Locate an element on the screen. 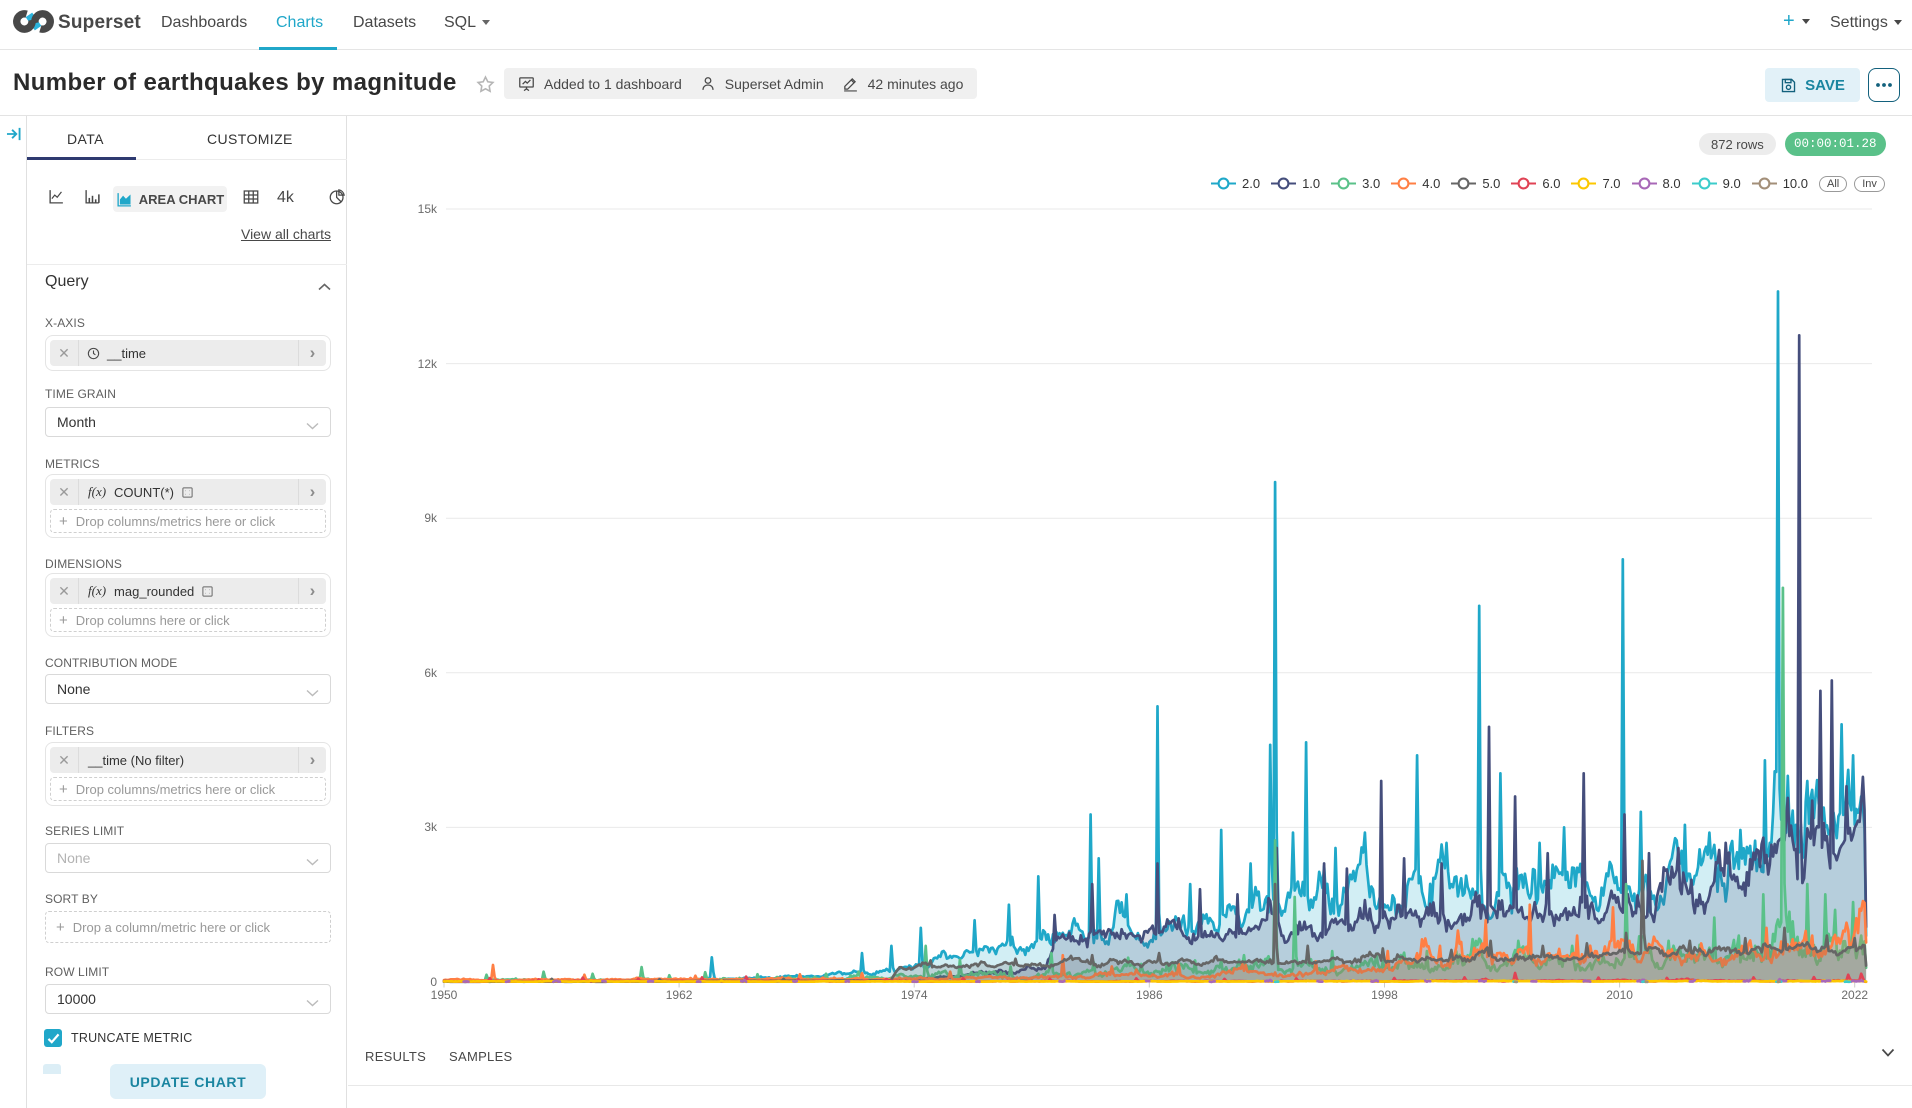 The height and width of the screenshot is (1108, 1912). svg-text: 9k is located at coordinates (431, 518).